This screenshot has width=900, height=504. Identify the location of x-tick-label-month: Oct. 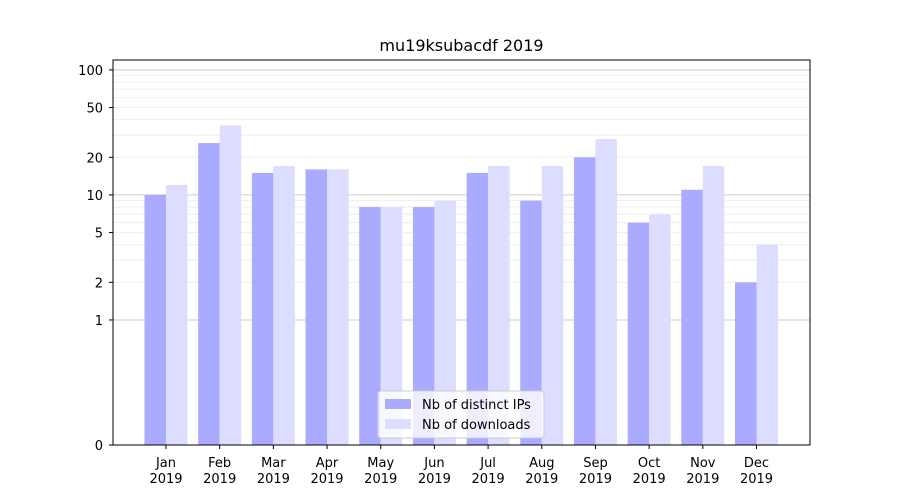
(649, 463).